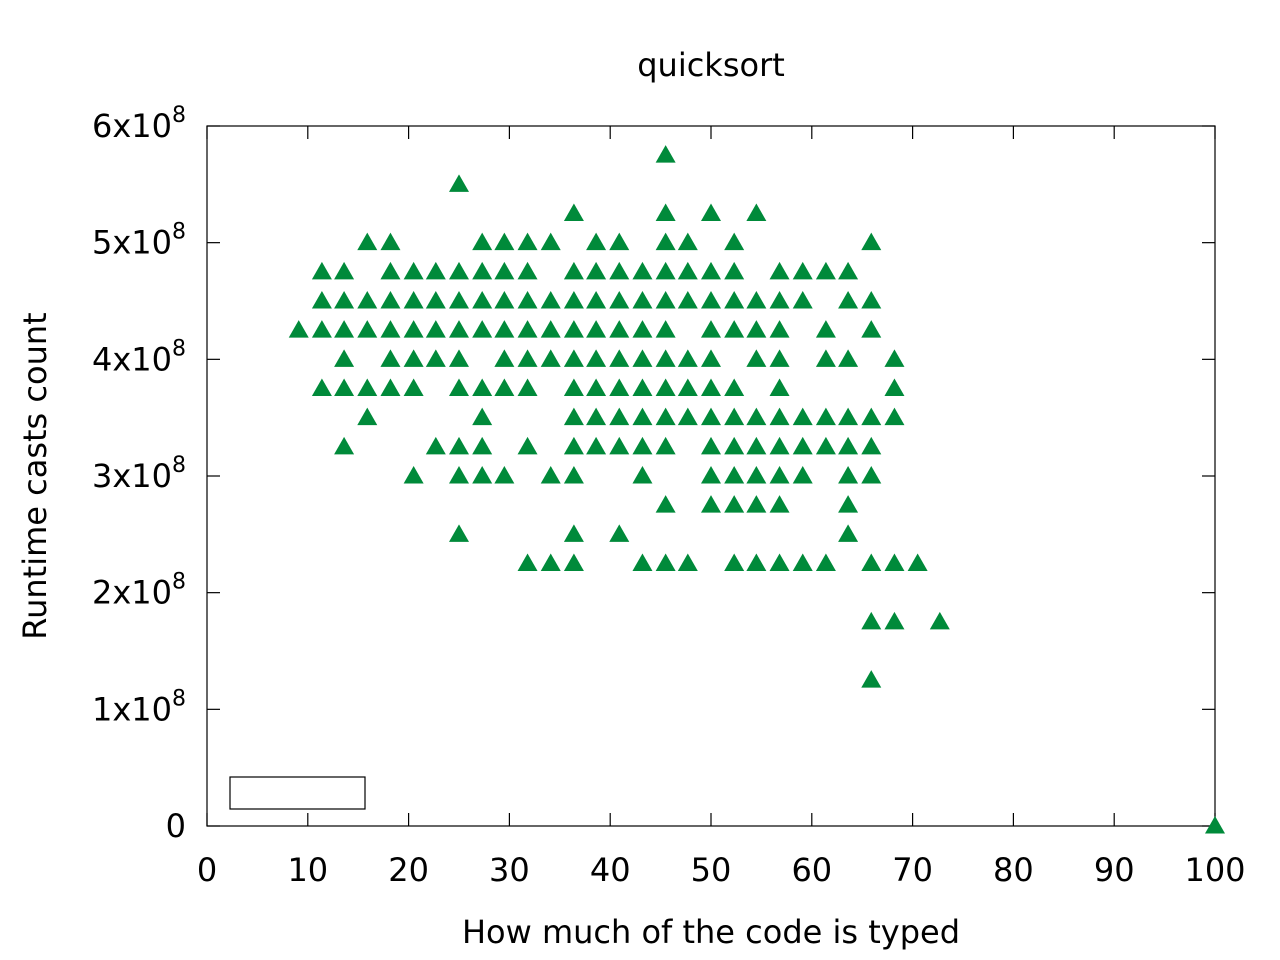 This screenshot has width=1280, height=960. Describe the element at coordinates (297, 793) in the screenshot. I see `legend-box` at that location.